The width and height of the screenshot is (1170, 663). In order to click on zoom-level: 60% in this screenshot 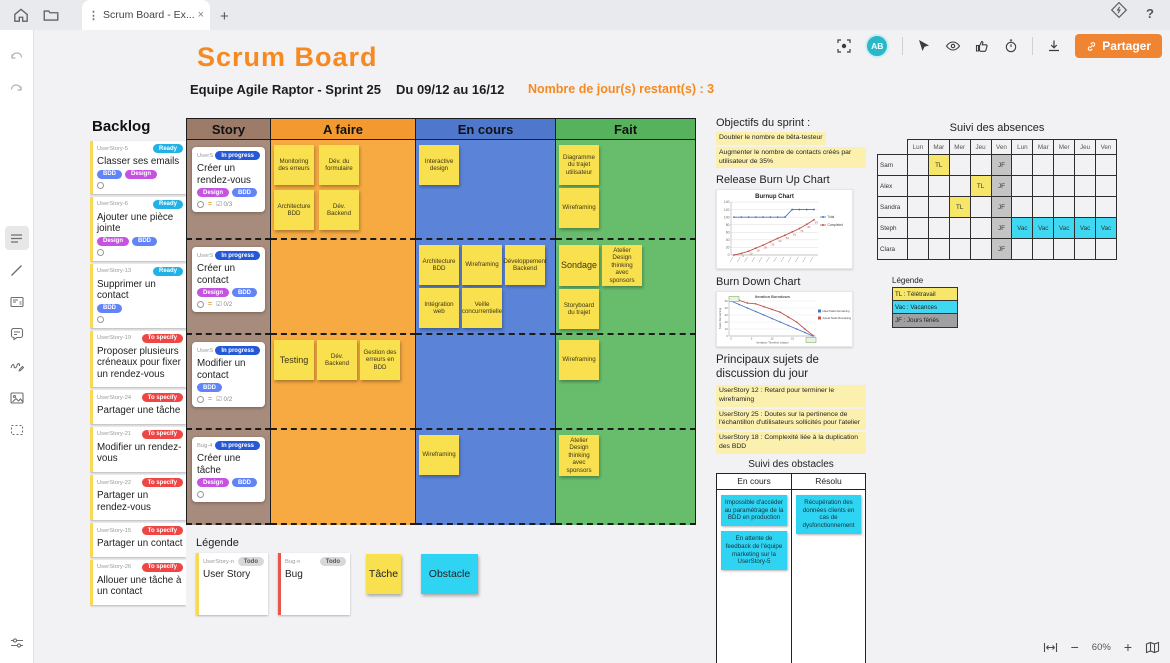, I will do `click(1101, 647)`.